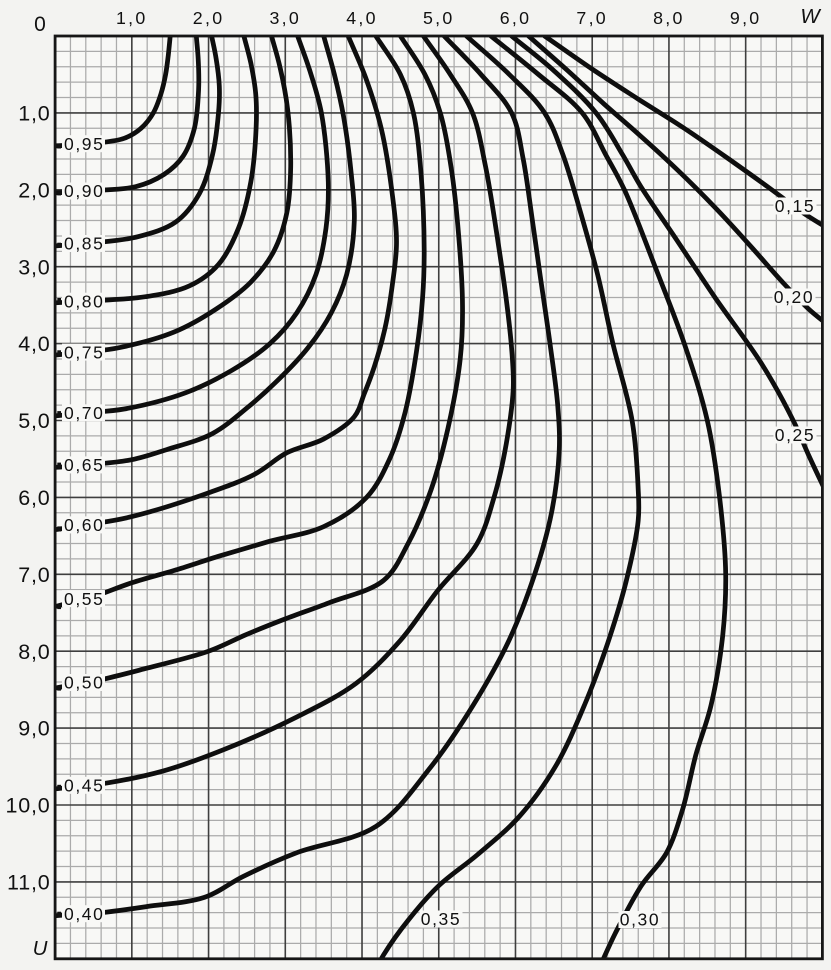 The height and width of the screenshot is (970, 831). Describe the element at coordinates (84, 244) in the screenshot. I see `svg-text: 0,85` at that location.